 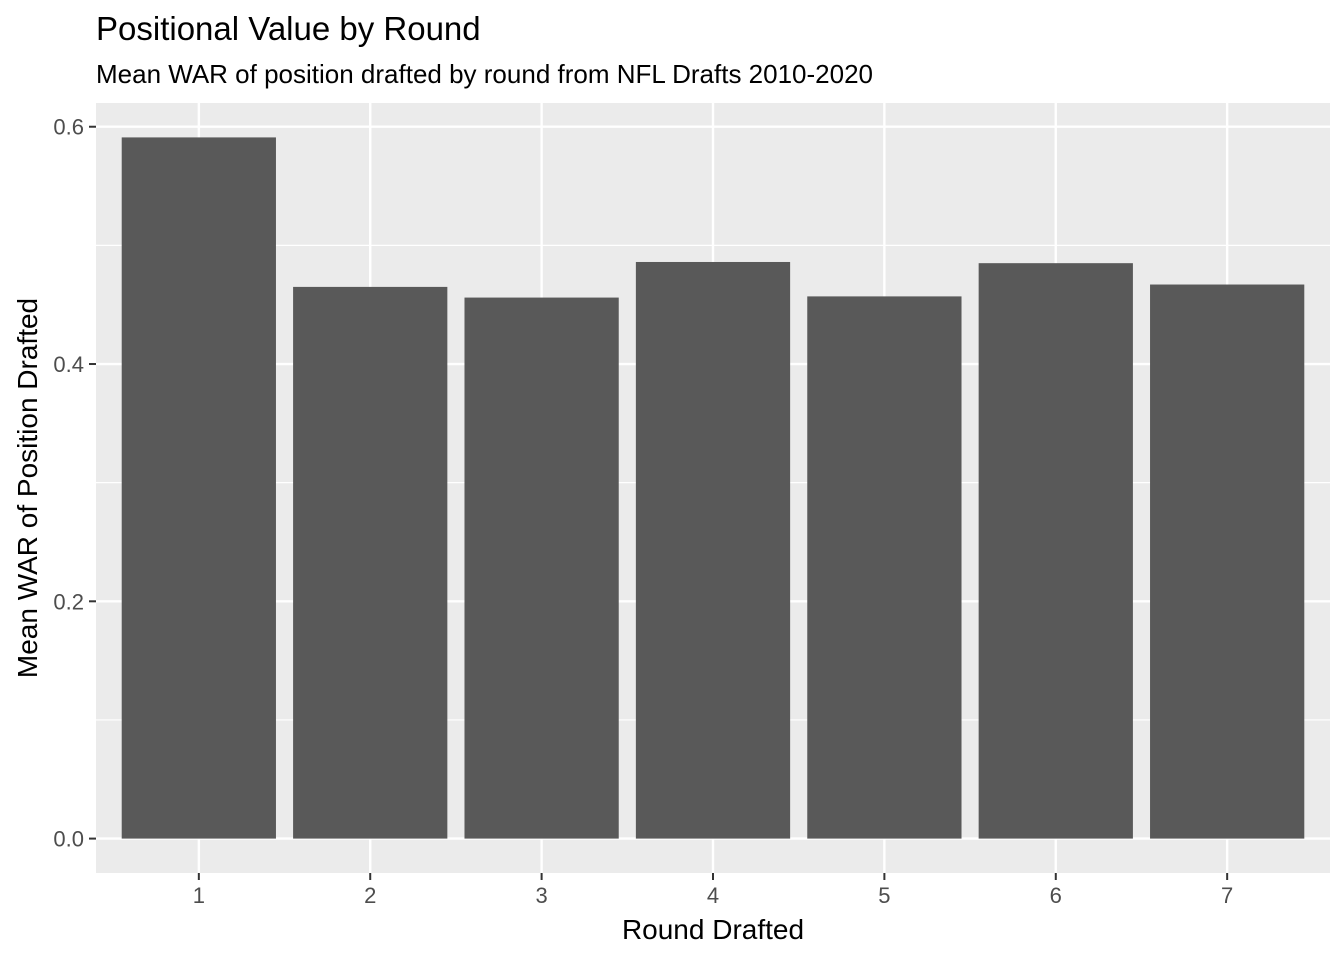 What do you see at coordinates (884, 895) in the screenshot?
I see `x-tick-label: 5` at bounding box center [884, 895].